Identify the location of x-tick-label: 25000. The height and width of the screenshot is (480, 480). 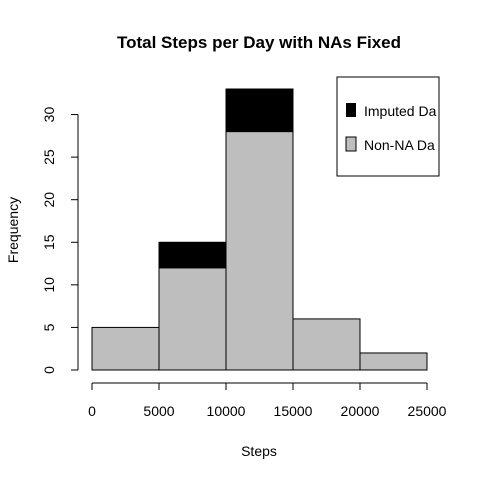
(427, 411).